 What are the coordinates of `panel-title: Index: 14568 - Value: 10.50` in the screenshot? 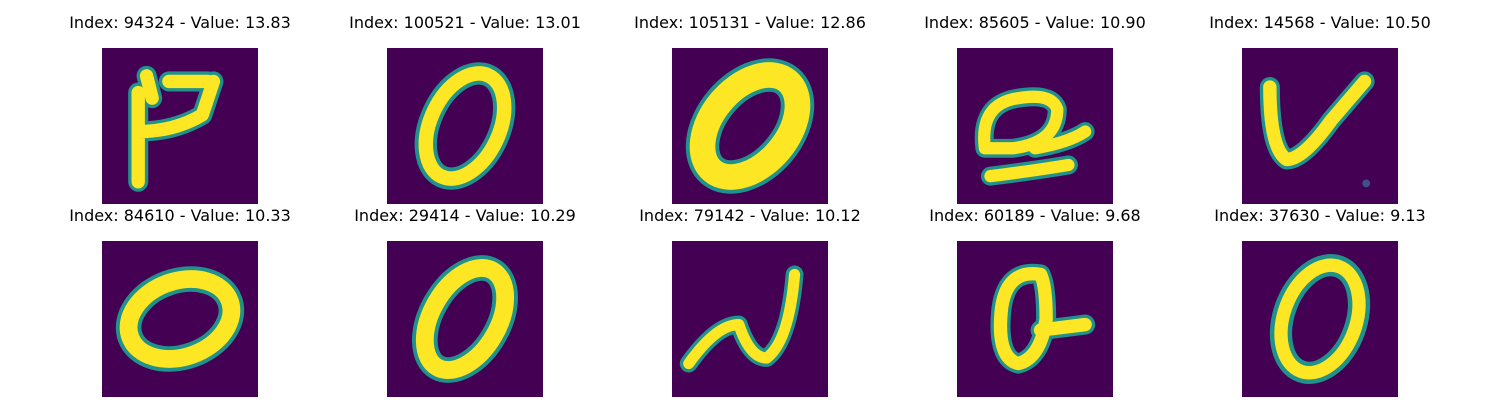 It's located at (1320, 22).